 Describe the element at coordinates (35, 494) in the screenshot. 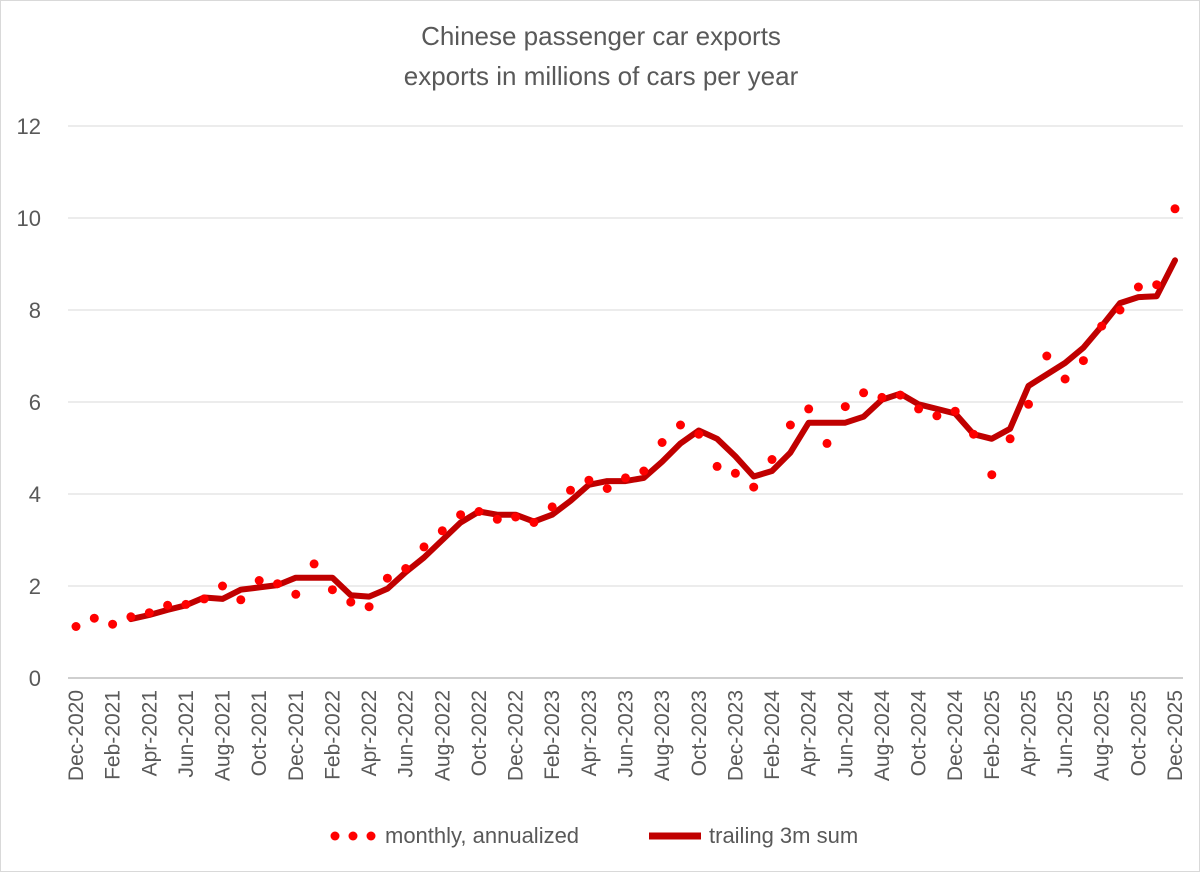

I see `y-tick-label: 4` at that location.